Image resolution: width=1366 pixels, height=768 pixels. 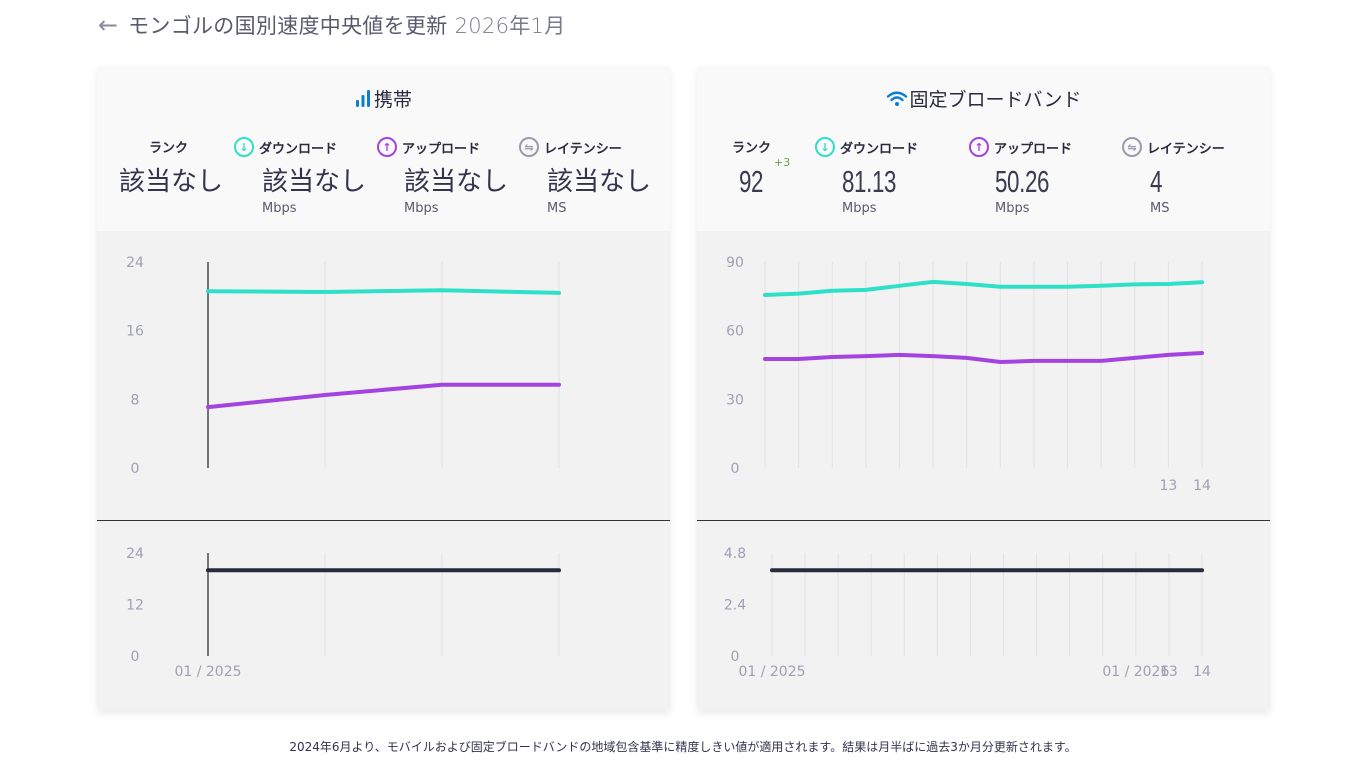 I want to click on y-tick-label: 2.4, so click(x=735, y=606).